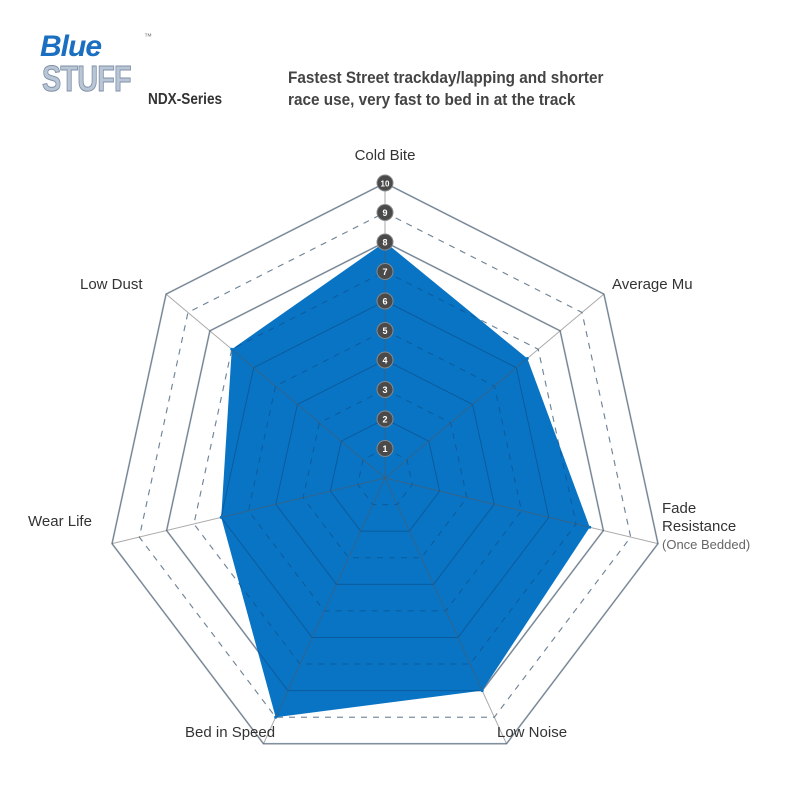 This screenshot has width=800, height=797. I want to click on axis-label-4: Bed in Speed, so click(230, 732).